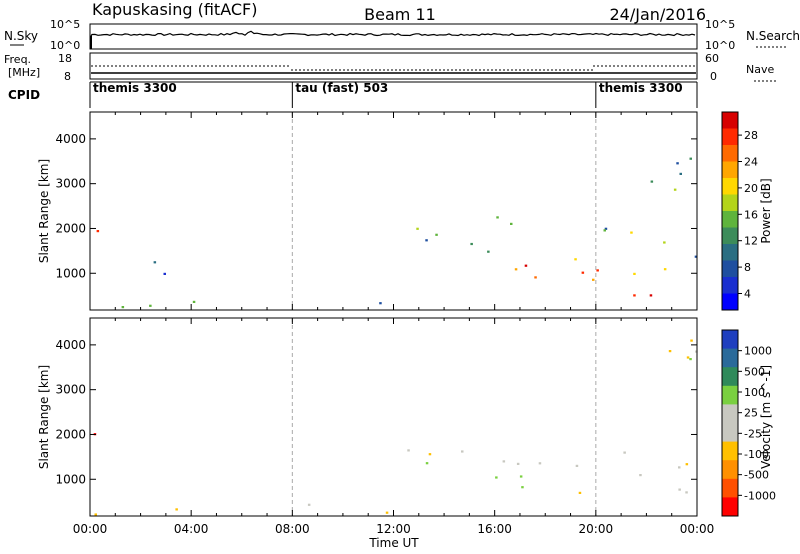 The height and width of the screenshot is (554, 800). Describe the element at coordinates (773, 36) in the screenshot. I see `noise-right-label: N.Search` at that location.